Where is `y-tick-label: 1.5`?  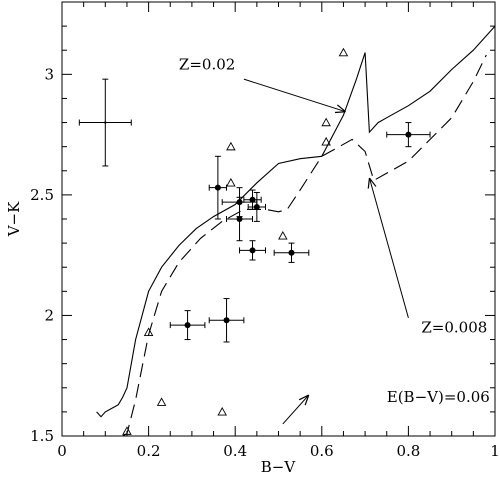 y-tick-label: 1.5 is located at coordinates (42, 436).